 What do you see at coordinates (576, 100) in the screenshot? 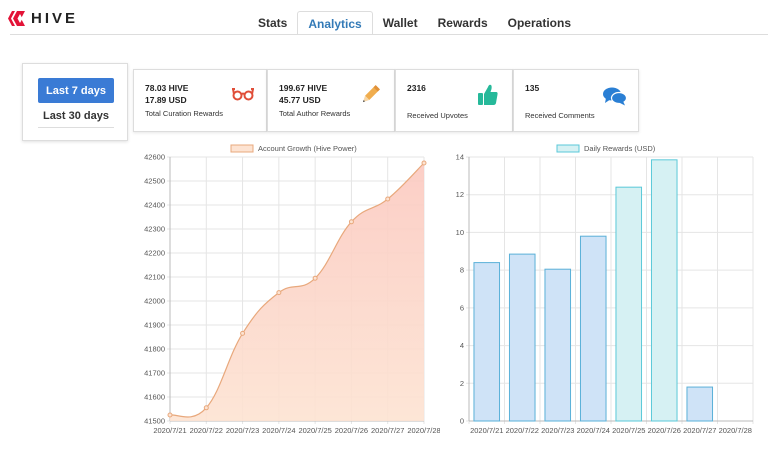
I see `comments-card: 135 Received Comments` at bounding box center [576, 100].